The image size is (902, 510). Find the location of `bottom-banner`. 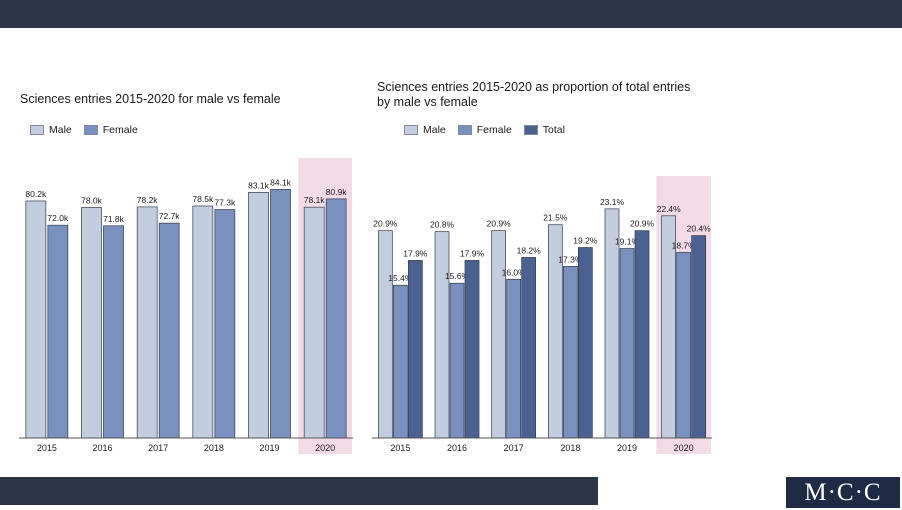

bottom-banner is located at coordinates (299, 491).